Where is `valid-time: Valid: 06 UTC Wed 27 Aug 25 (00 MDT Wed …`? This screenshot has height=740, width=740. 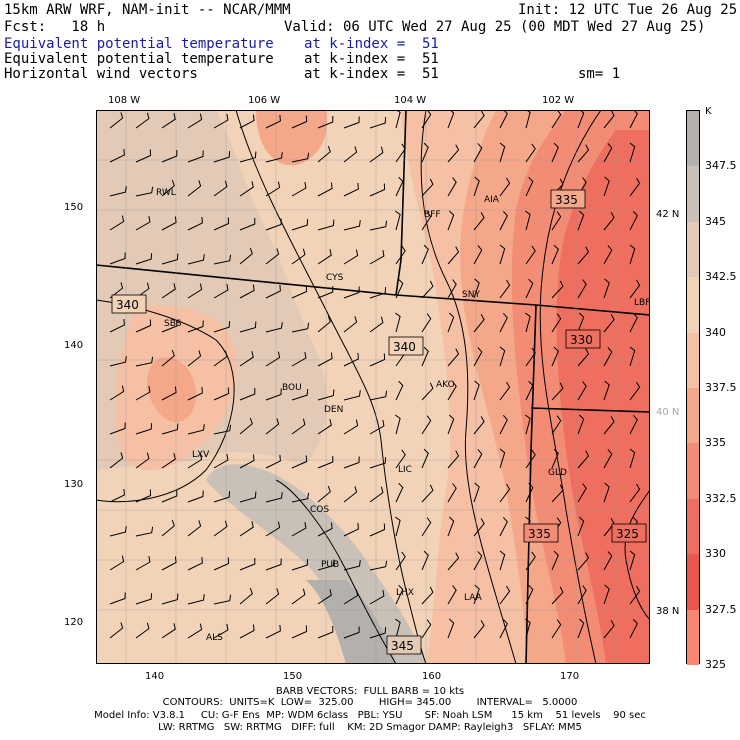
valid-time: Valid: 06 UTC Wed 27 Aug 25 (00 MDT Wed … is located at coordinates (495, 27).